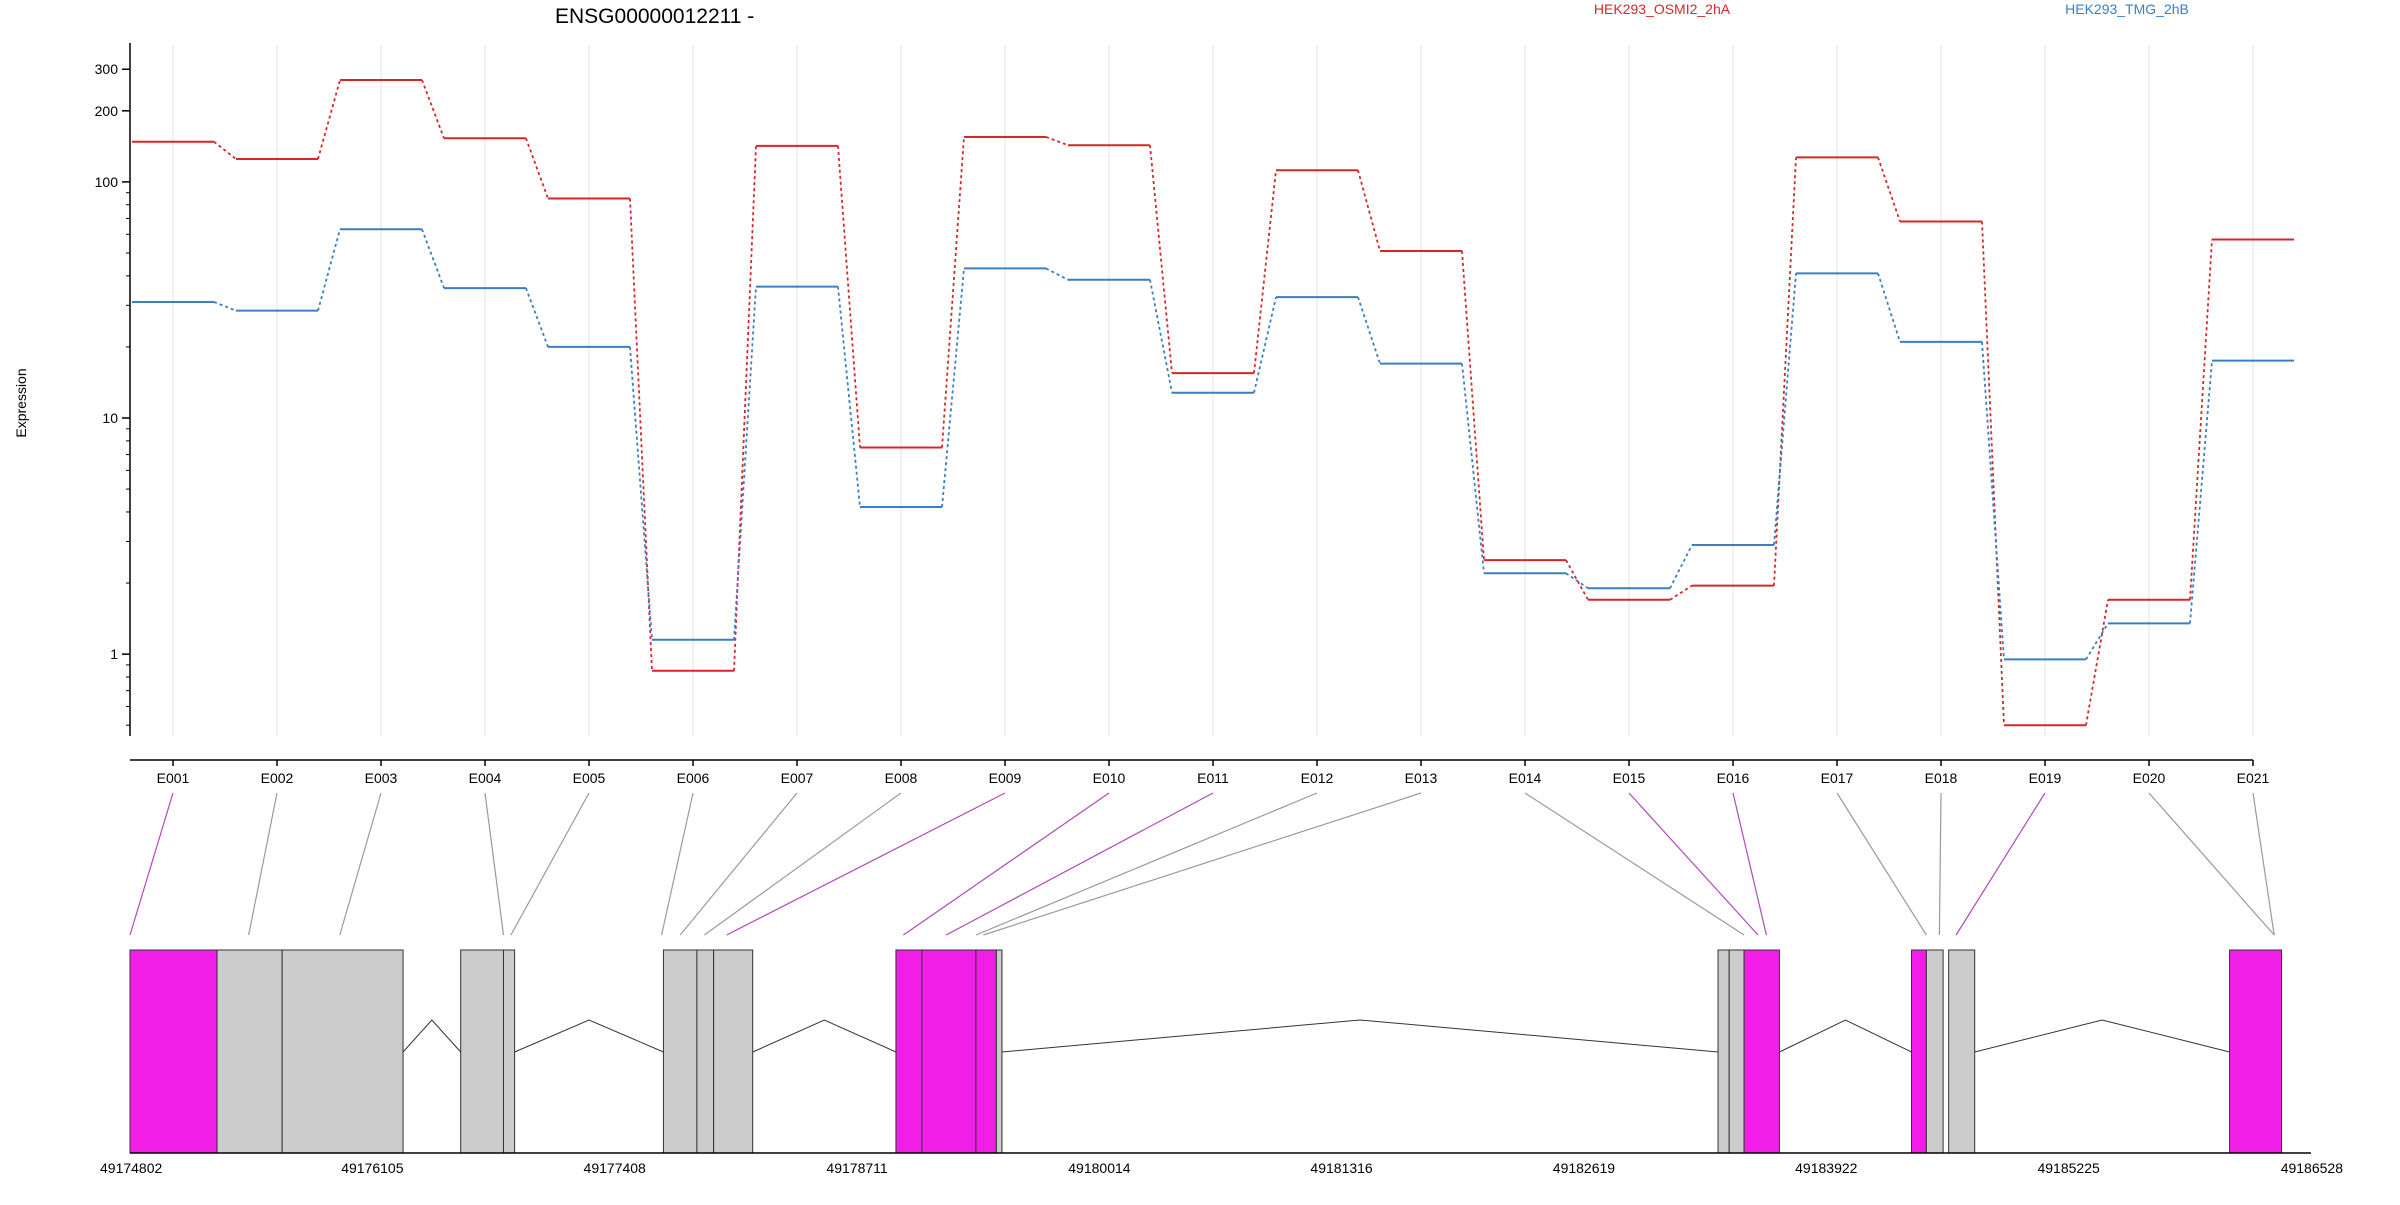 The height and width of the screenshot is (1205, 2400). Describe the element at coordinates (494, 864) in the screenshot. I see `connector-e004` at that location.